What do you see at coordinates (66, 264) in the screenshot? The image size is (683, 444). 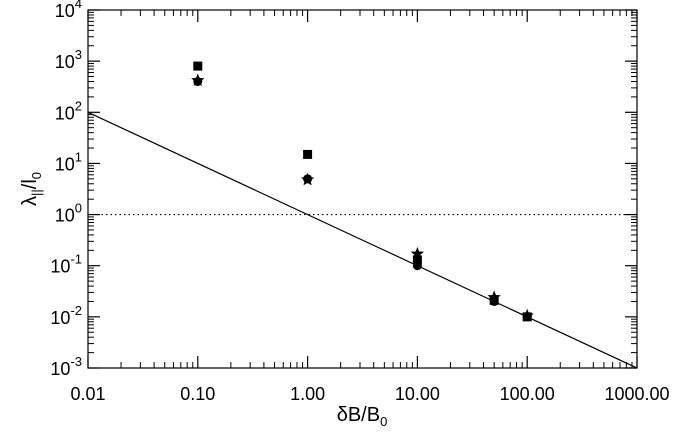 I see `y-tick-label: 10⁻¹` at bounding box center [66, 264].